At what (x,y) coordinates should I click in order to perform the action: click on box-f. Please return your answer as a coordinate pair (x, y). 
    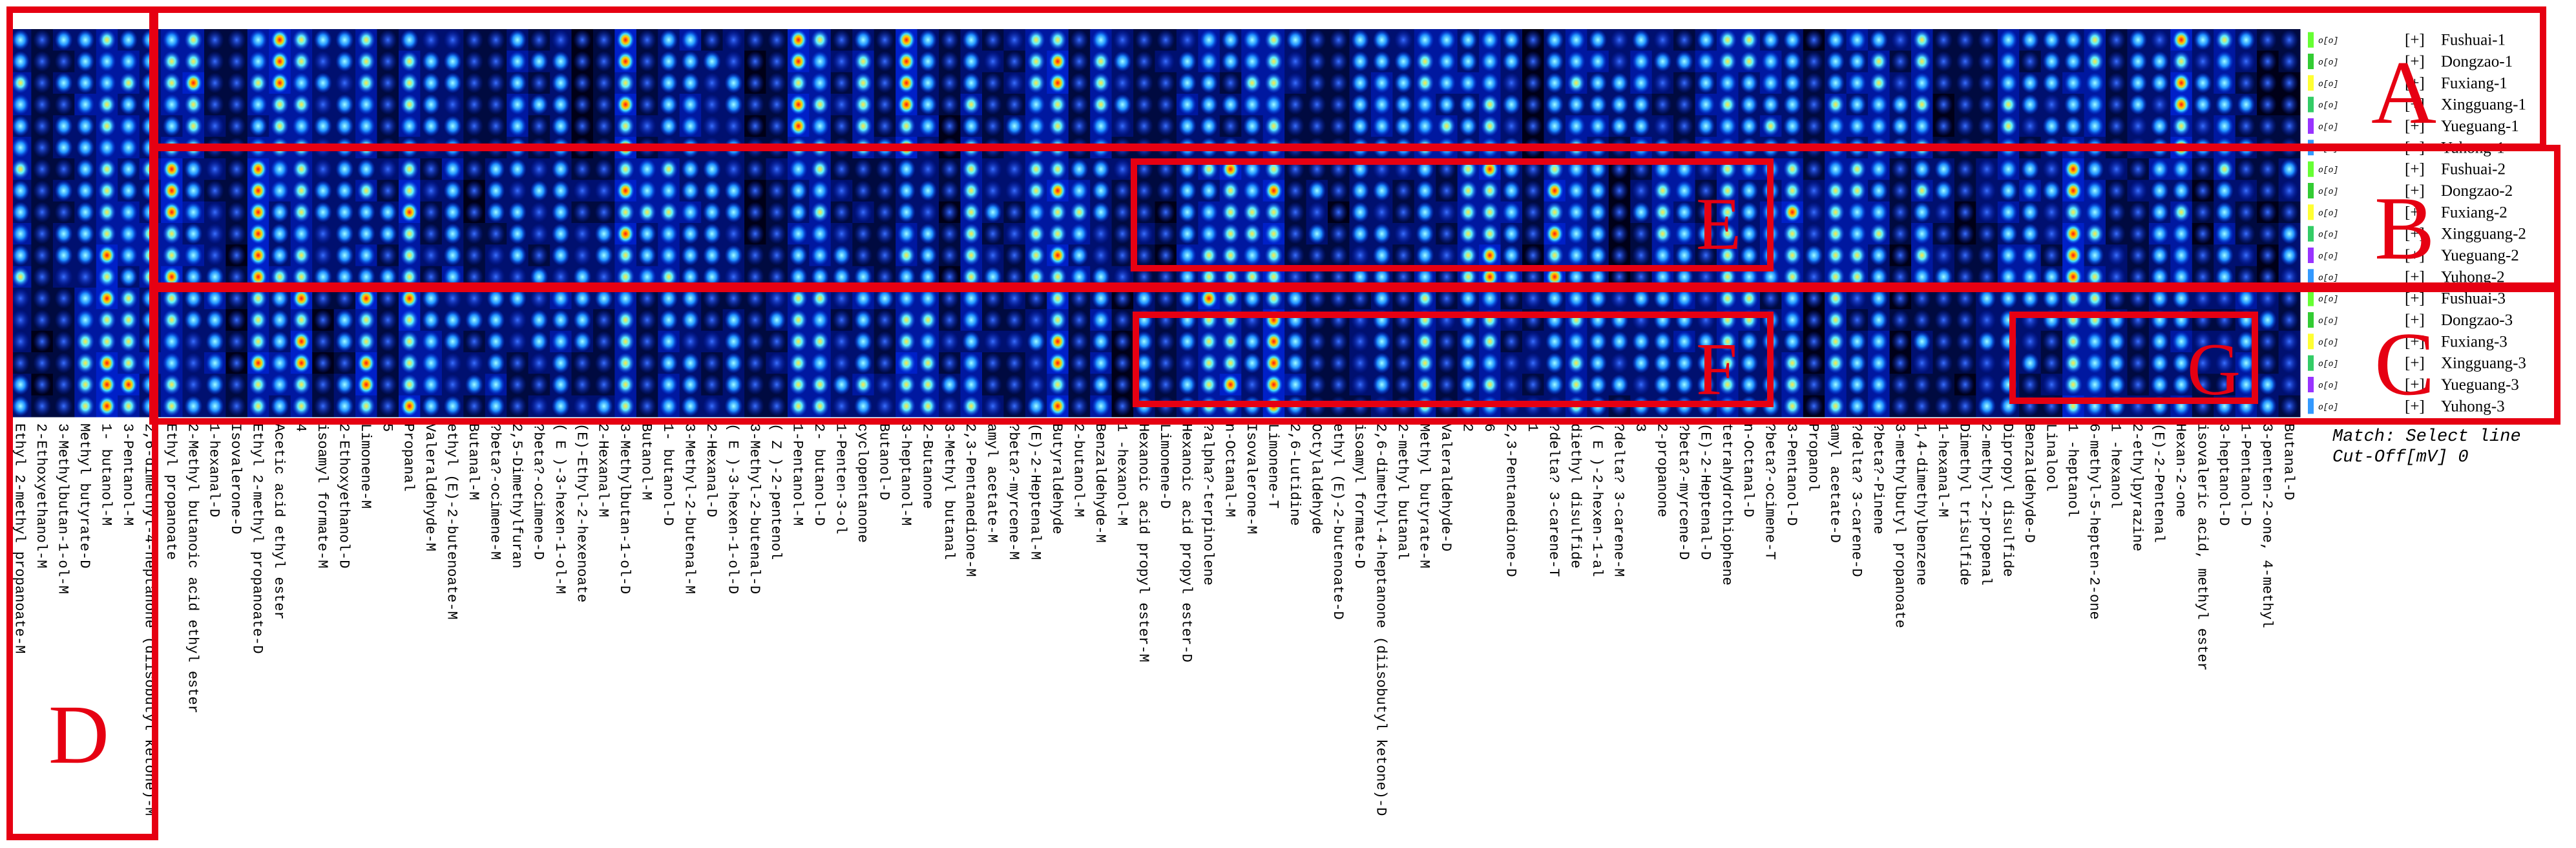
    Looking at the image, I should click on (1453, 360).